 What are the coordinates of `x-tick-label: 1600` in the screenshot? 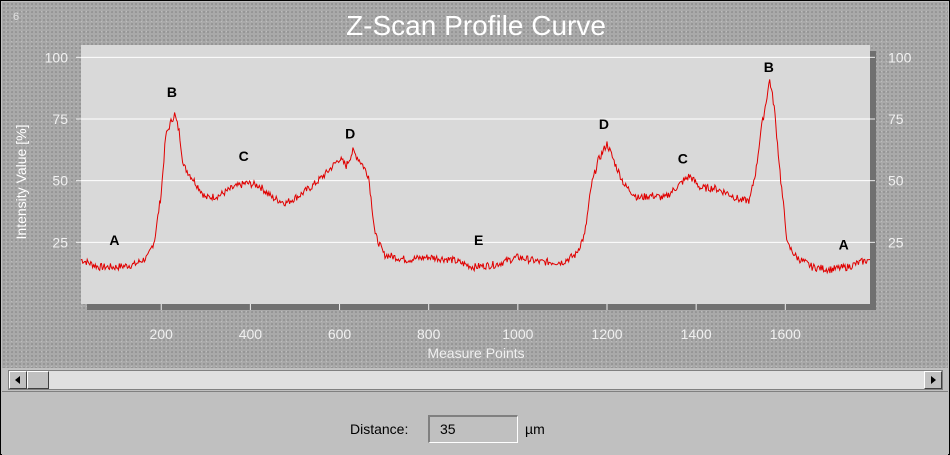 It's located at (785, 334).